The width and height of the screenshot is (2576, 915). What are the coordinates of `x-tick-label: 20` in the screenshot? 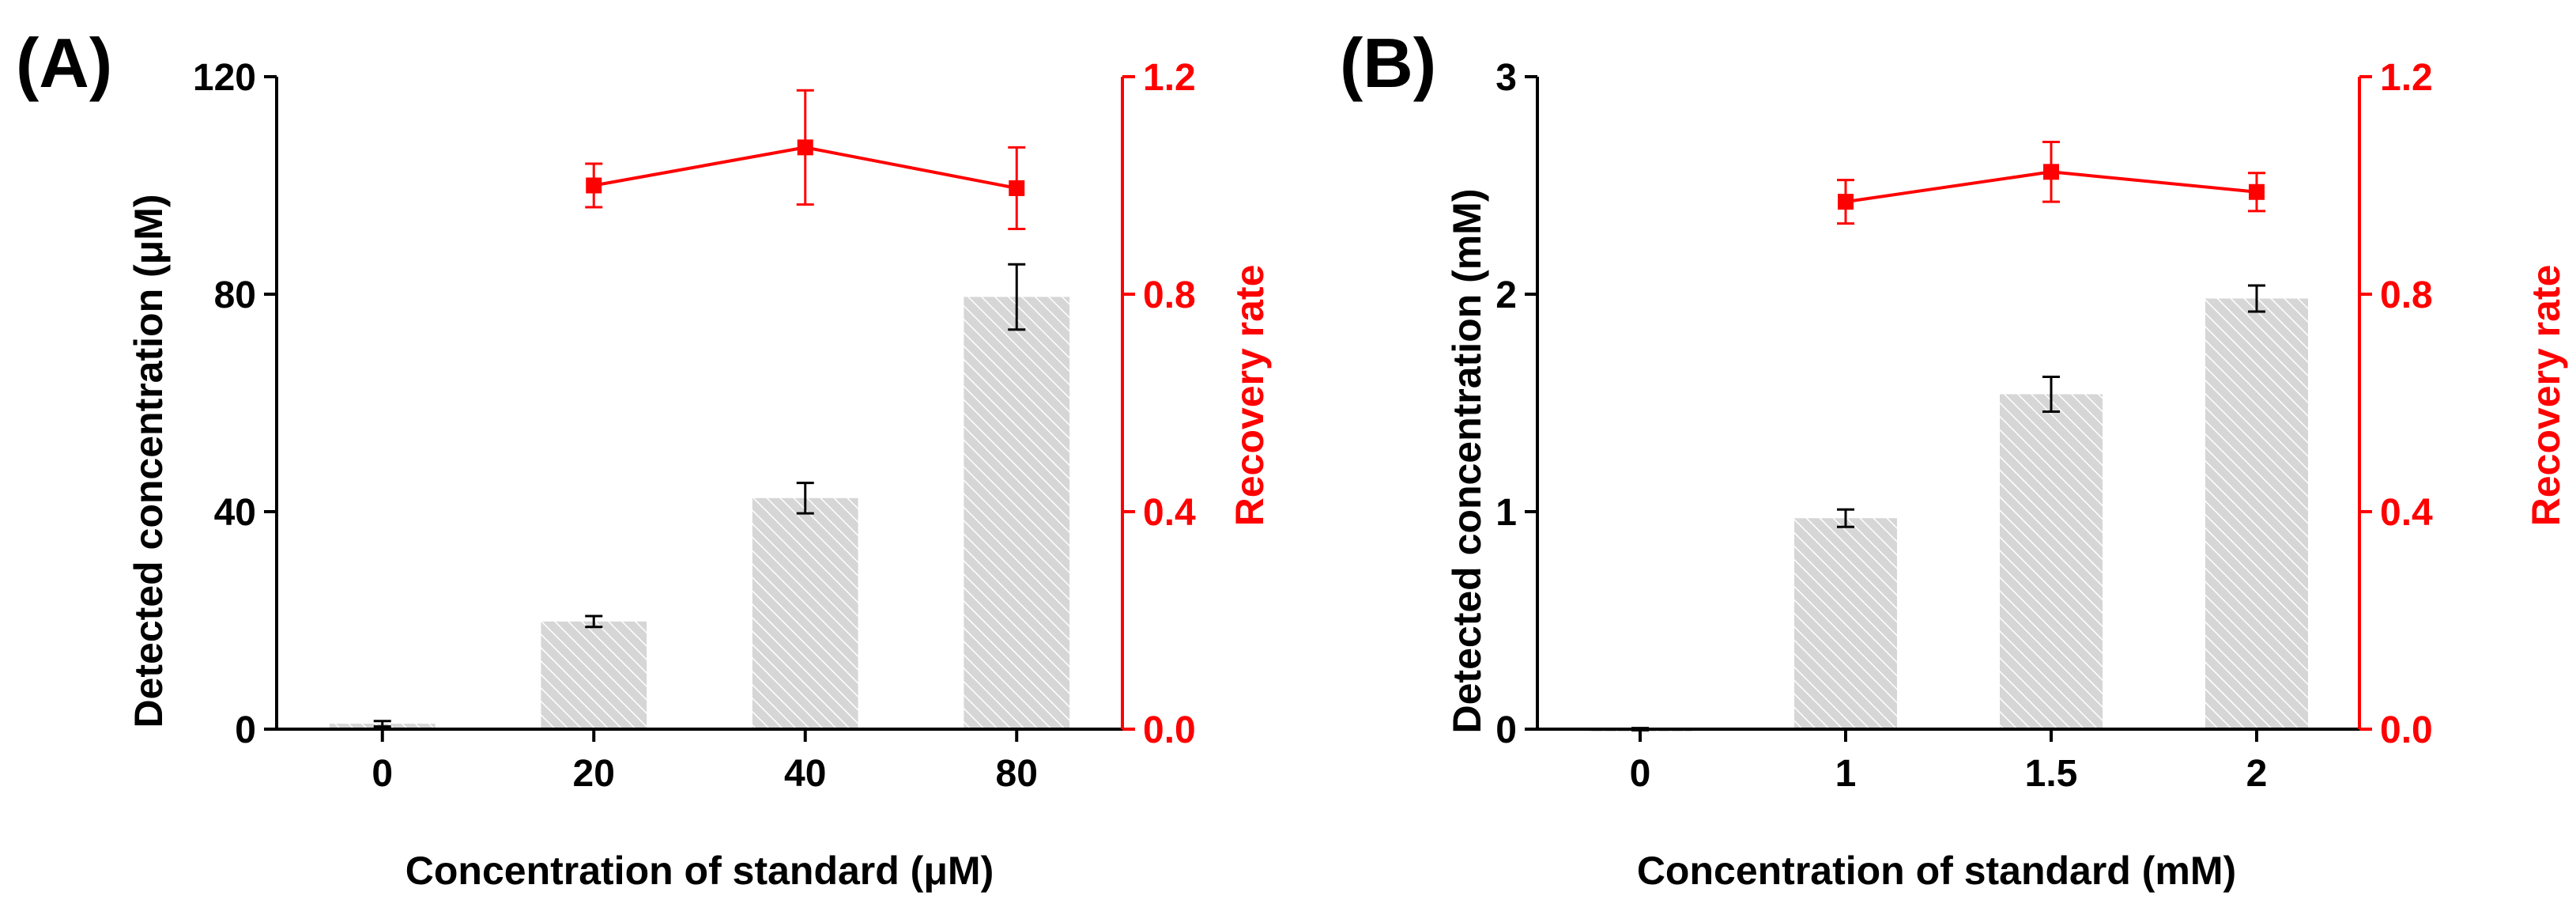 It's located at (594, 774).